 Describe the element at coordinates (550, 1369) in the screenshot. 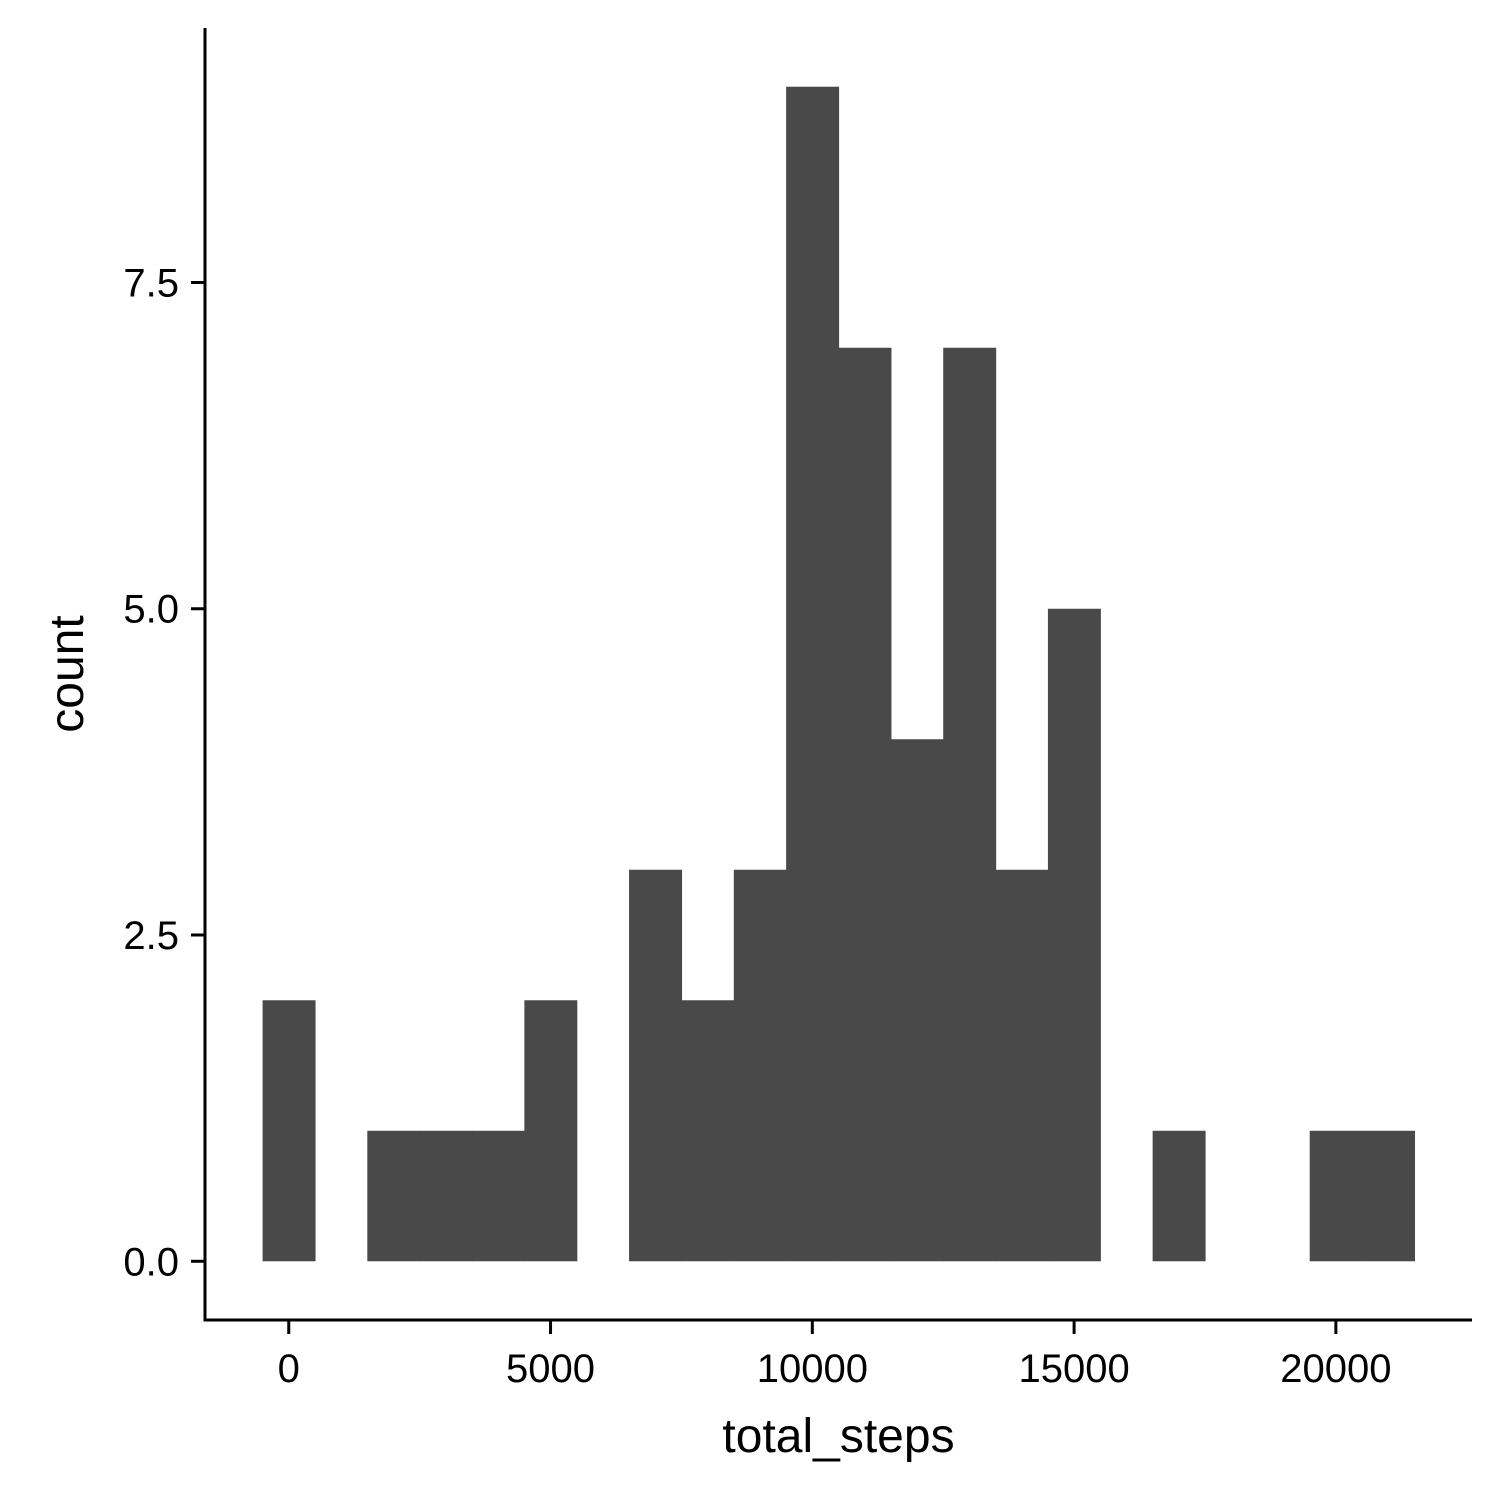

I see `x-tick-label: 5000` at that location.